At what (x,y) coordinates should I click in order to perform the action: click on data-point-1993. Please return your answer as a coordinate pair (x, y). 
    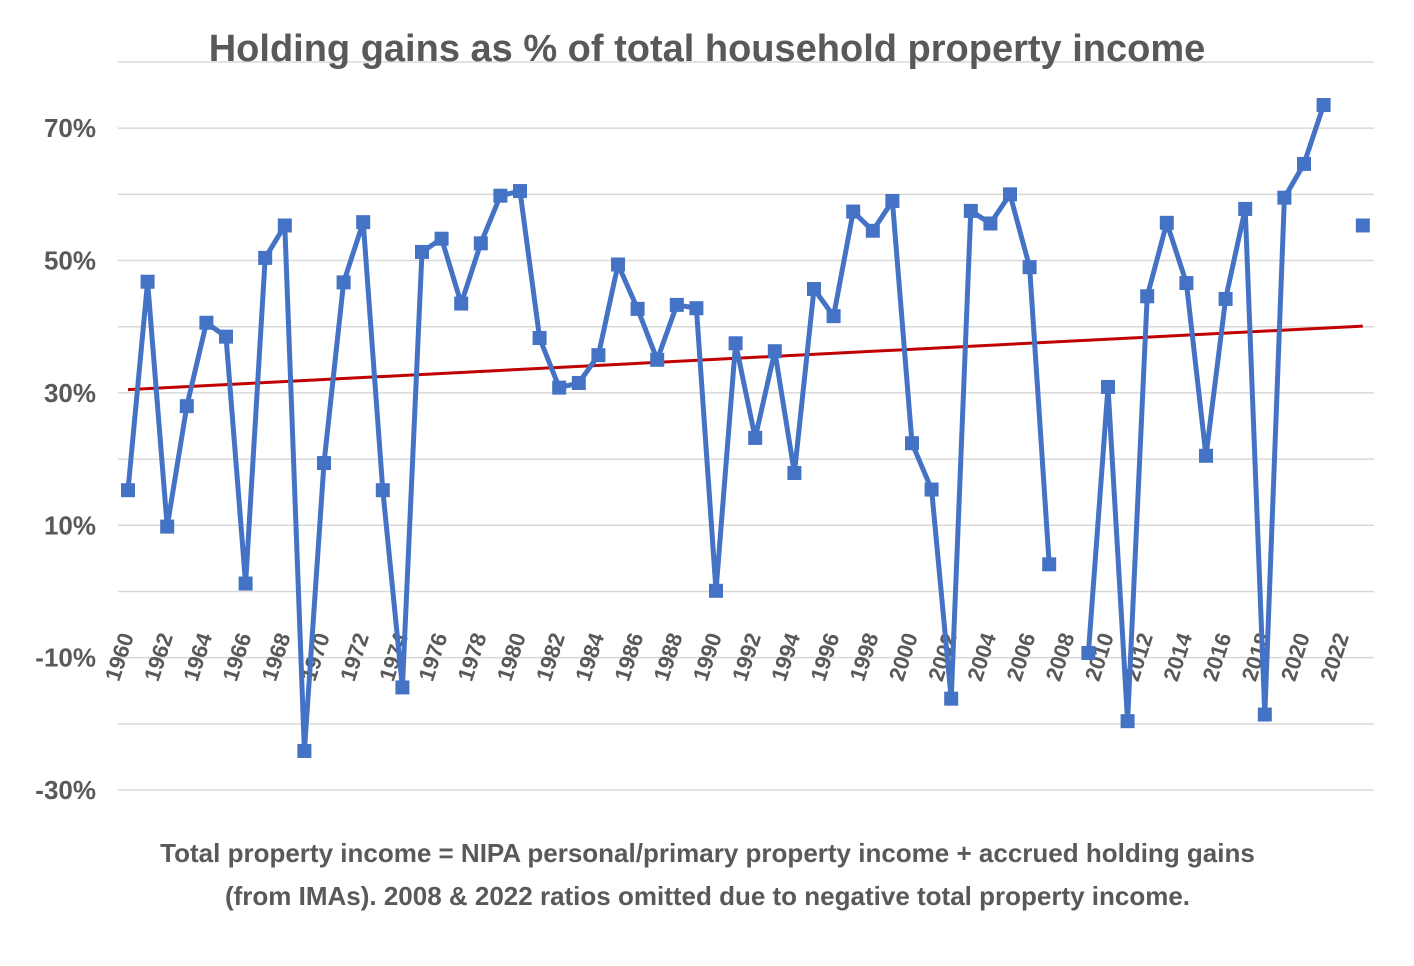
    Looking at the image, I should click on (774, 351).